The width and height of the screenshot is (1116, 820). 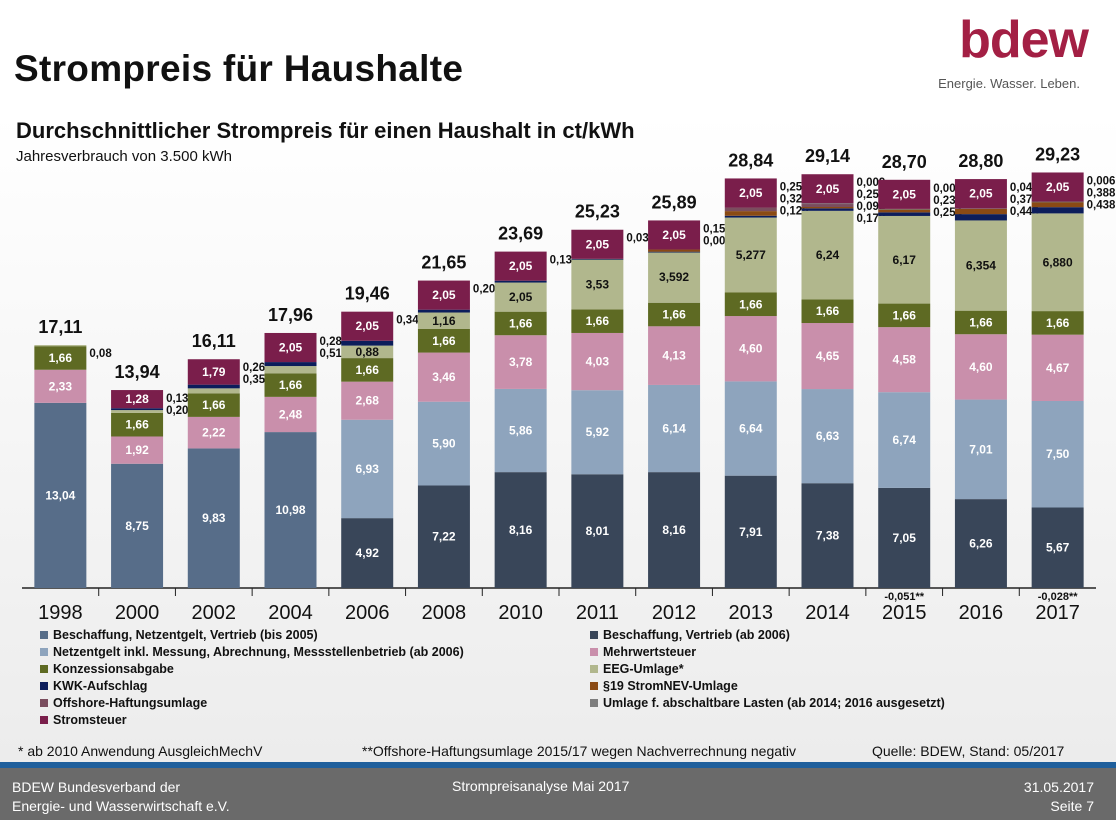 I want to click on bar-eeg-2011, so click(x=597, y=284).